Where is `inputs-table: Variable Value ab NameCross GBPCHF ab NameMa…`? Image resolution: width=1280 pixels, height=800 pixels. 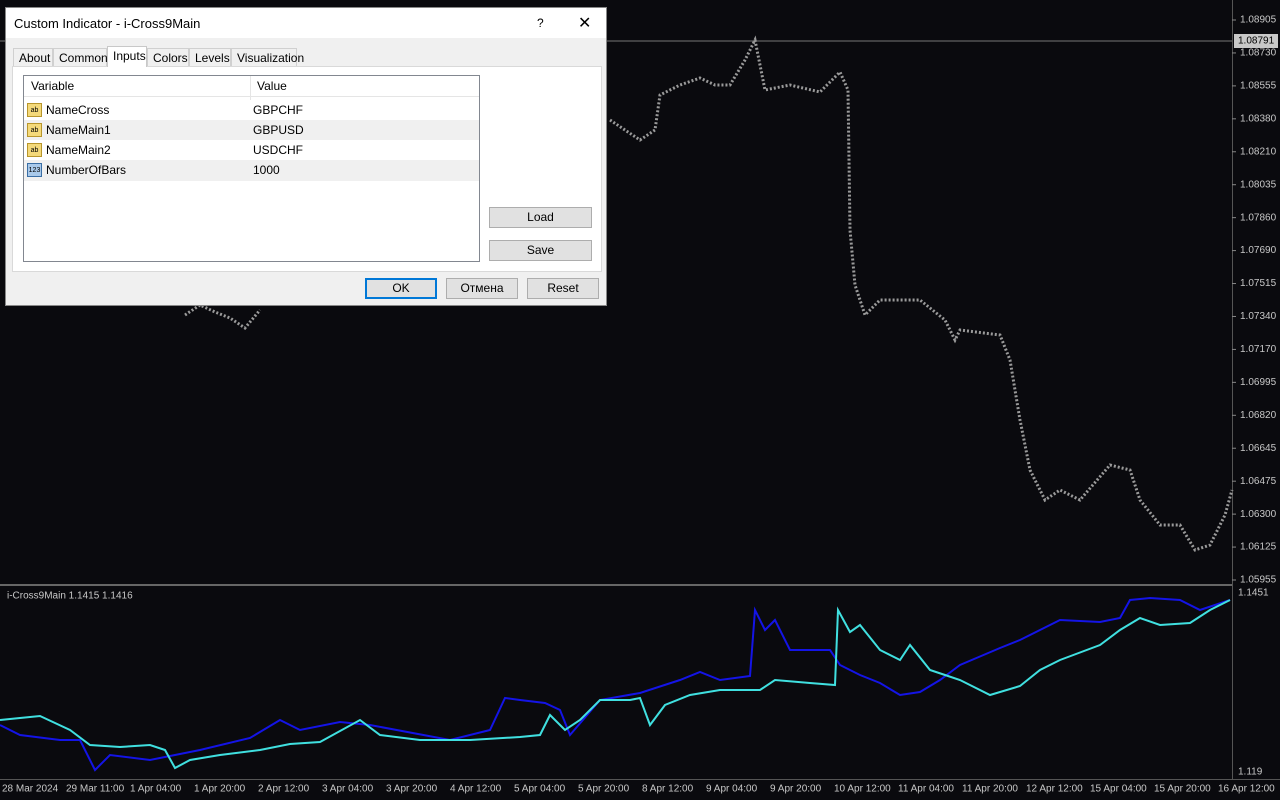
inputs-table: Variable Value ab NameCross GBPCHF ab NameMa… is located at coordinates (251, 168).